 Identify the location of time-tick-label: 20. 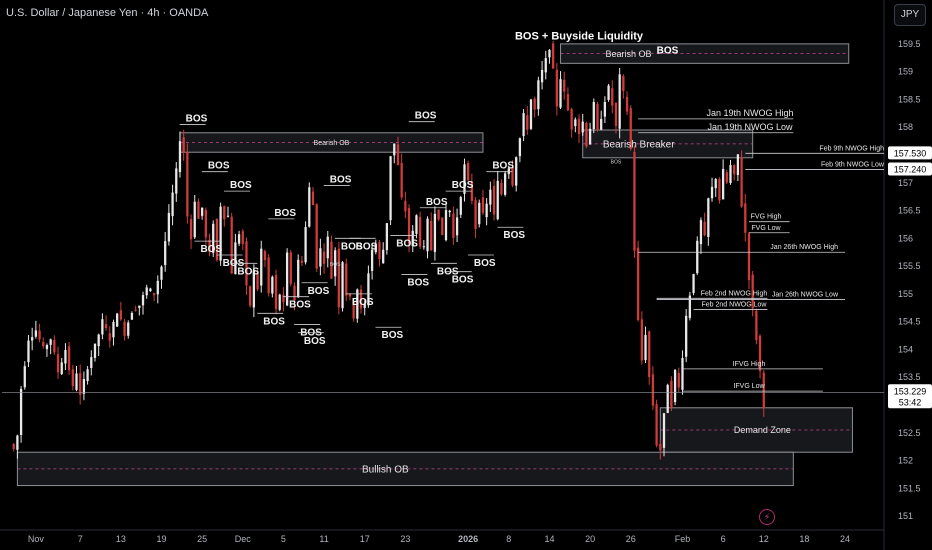
(590, 539).